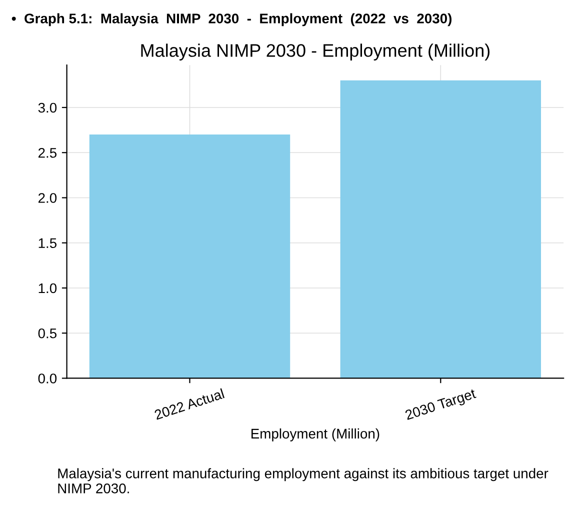 The image size is (571, 529). I want to click on x-axis-title: Employment (Million), so click(316, 435).